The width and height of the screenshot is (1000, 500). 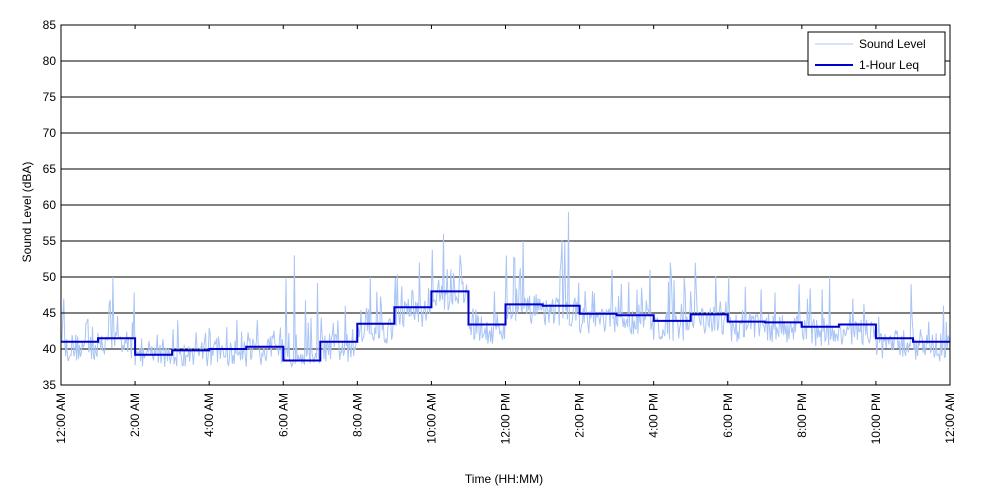 I want to click on y-tick-label: 40, so click(x=50, y=349).